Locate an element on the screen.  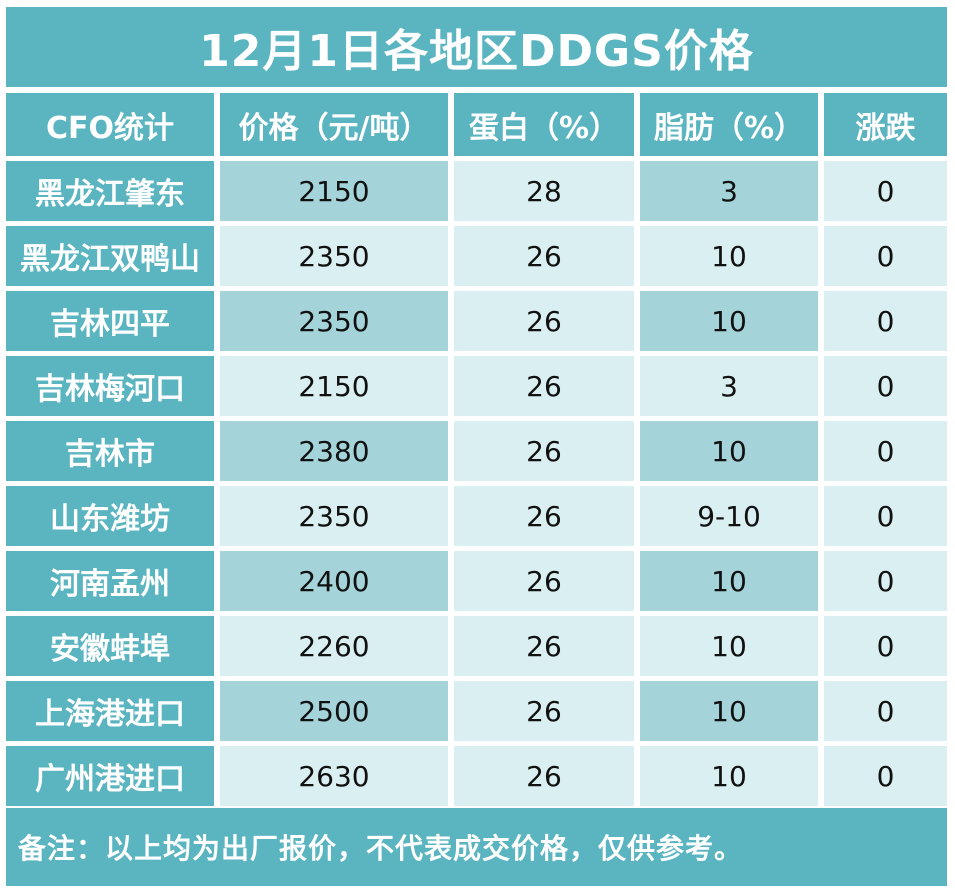
price-cell: 2260 is located at coordinates (334, 646).